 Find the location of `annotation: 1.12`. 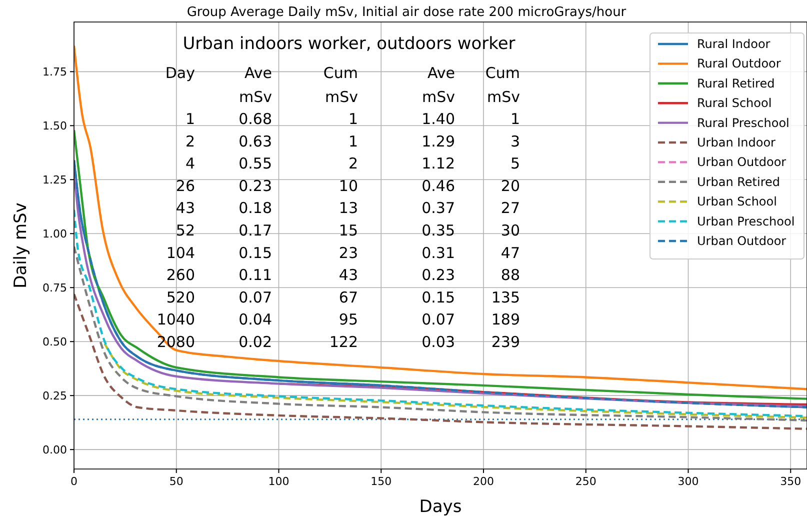

annotation: 1.12 is located at coordinates (438, 163).